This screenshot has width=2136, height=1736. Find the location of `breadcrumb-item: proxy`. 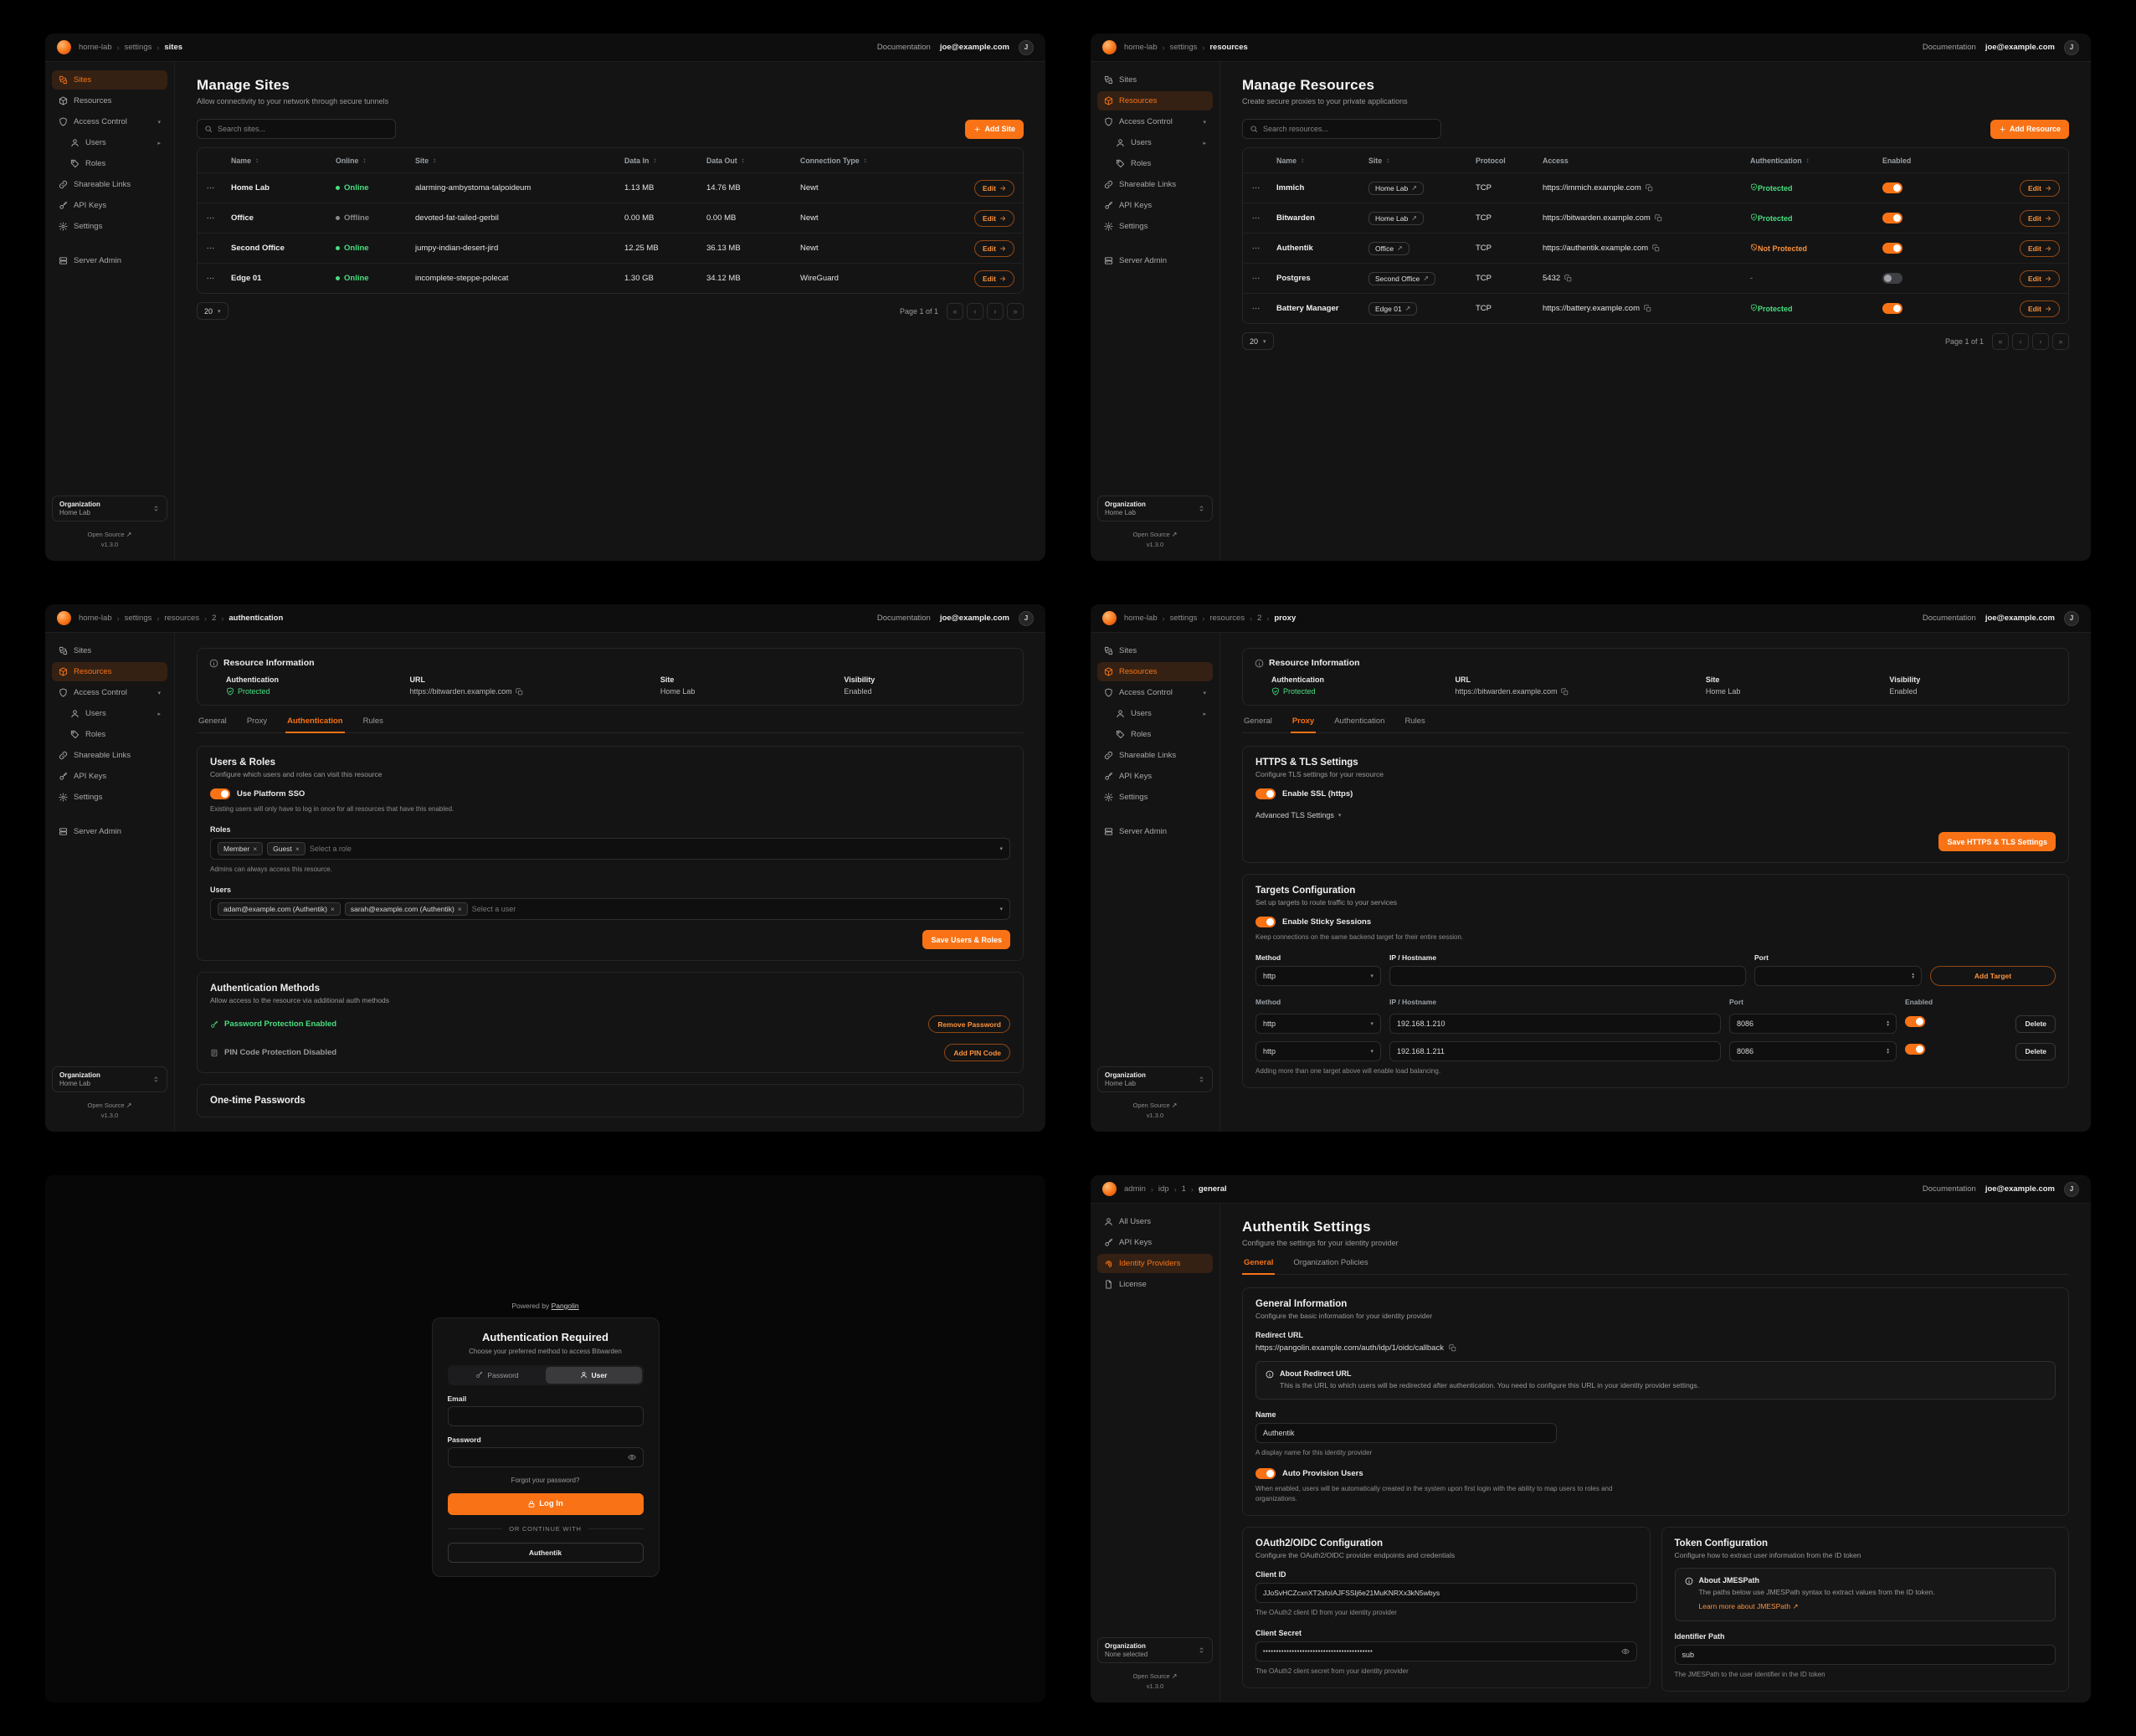

breadcrumb-item: proxy is located at coordinates (1285, 618).